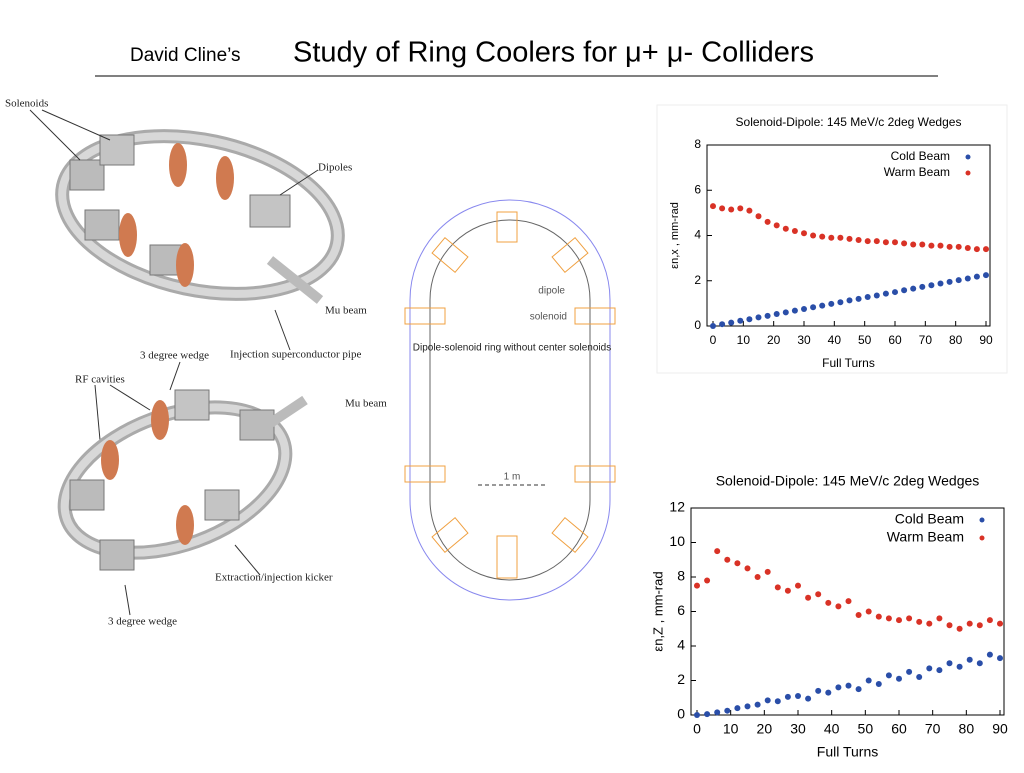  Describe the element at coordinates (697, 144) in the screenshot. I see `y-tick-label: 8` at that location.